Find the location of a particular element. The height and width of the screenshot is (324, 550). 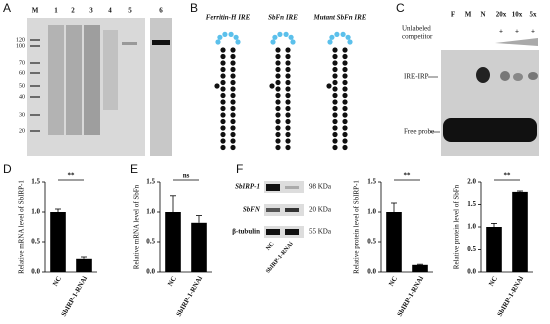

y-axis-label: Relative protein level of SbFn is located at coordinates (457, 226).